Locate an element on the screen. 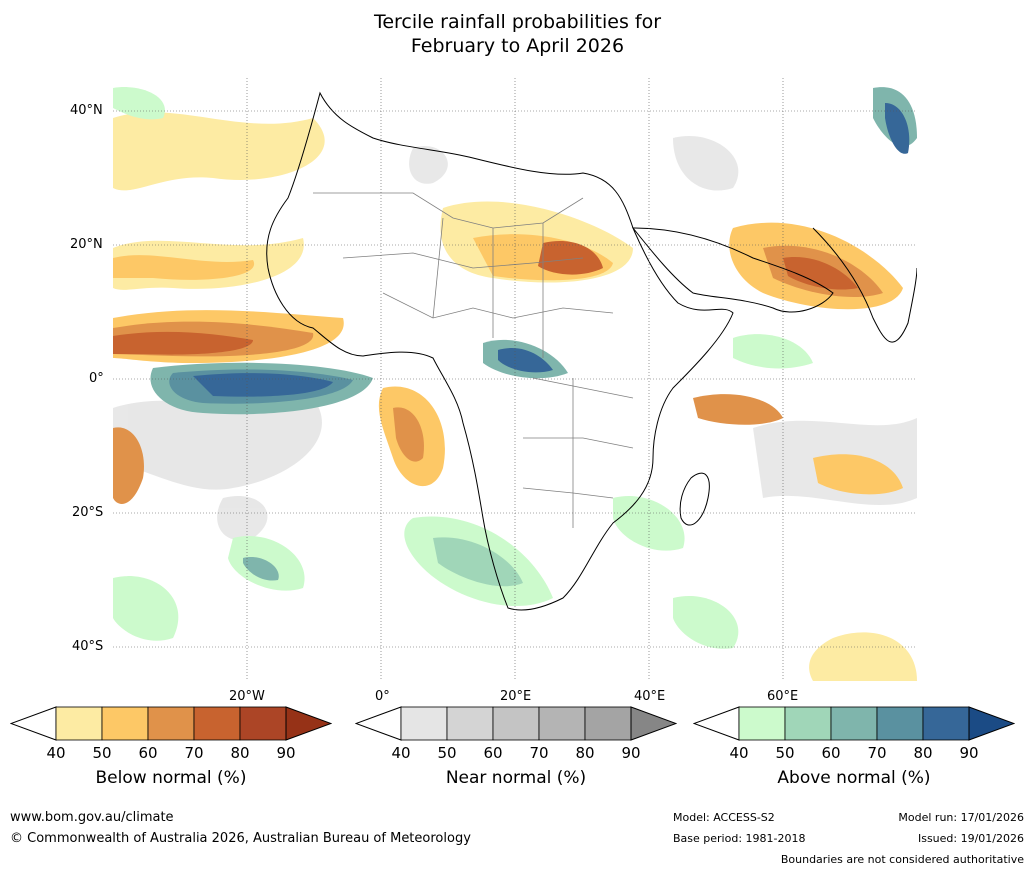 Image resolution: width=1035 pixels, height=873 pixels. colorbar-above-tick: 40 is located at coordinates (739, 753).